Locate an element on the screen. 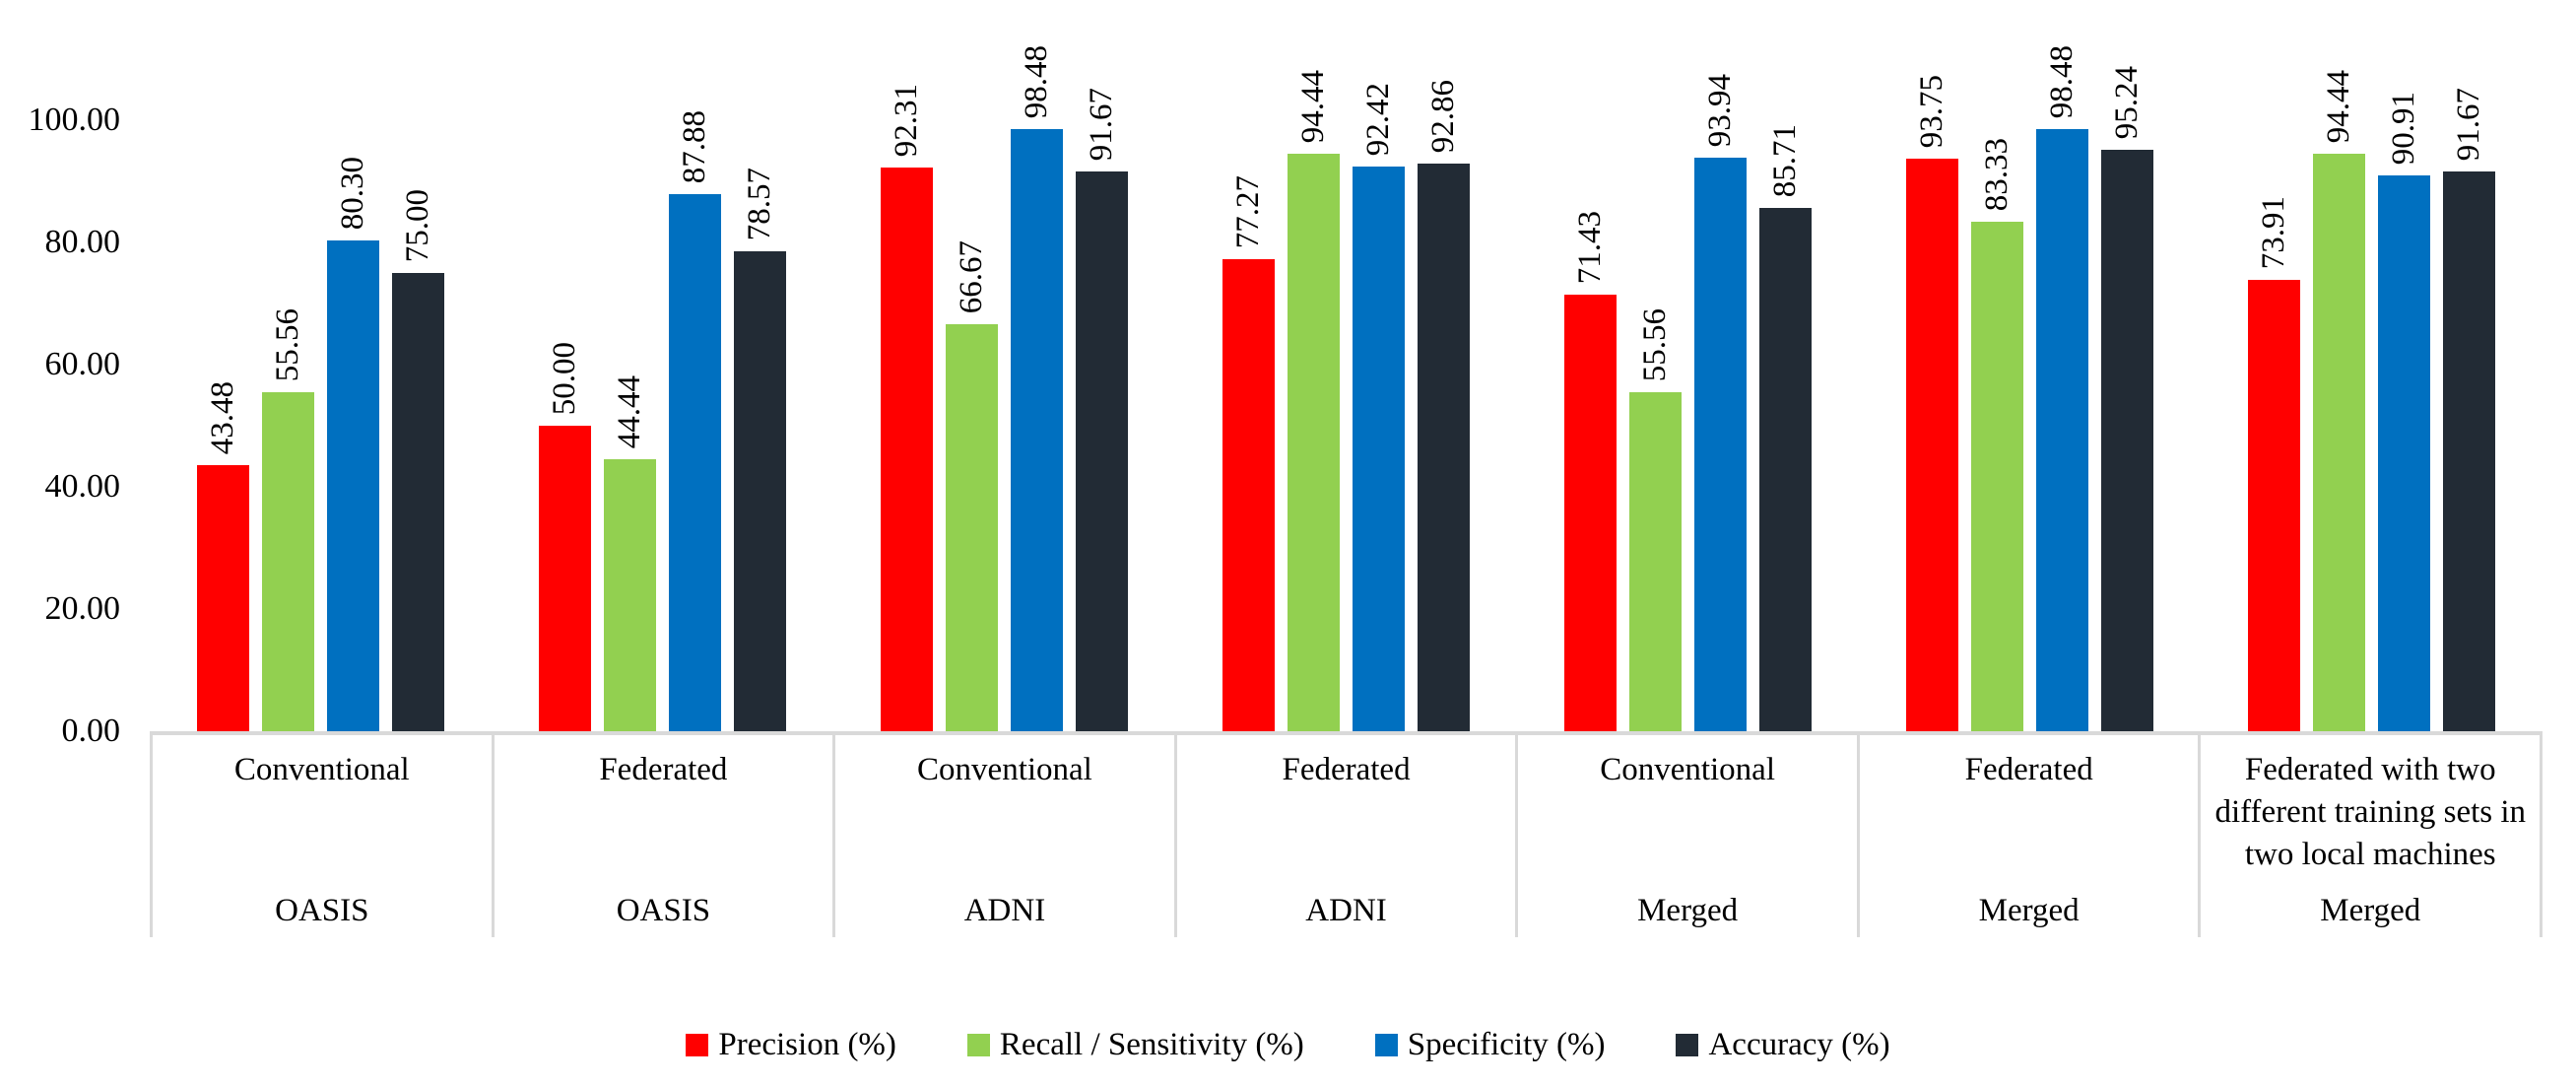 This screenshot has width=2576, height=1086. bar-value-label: 43.48 is located at coordinates (223, 417).